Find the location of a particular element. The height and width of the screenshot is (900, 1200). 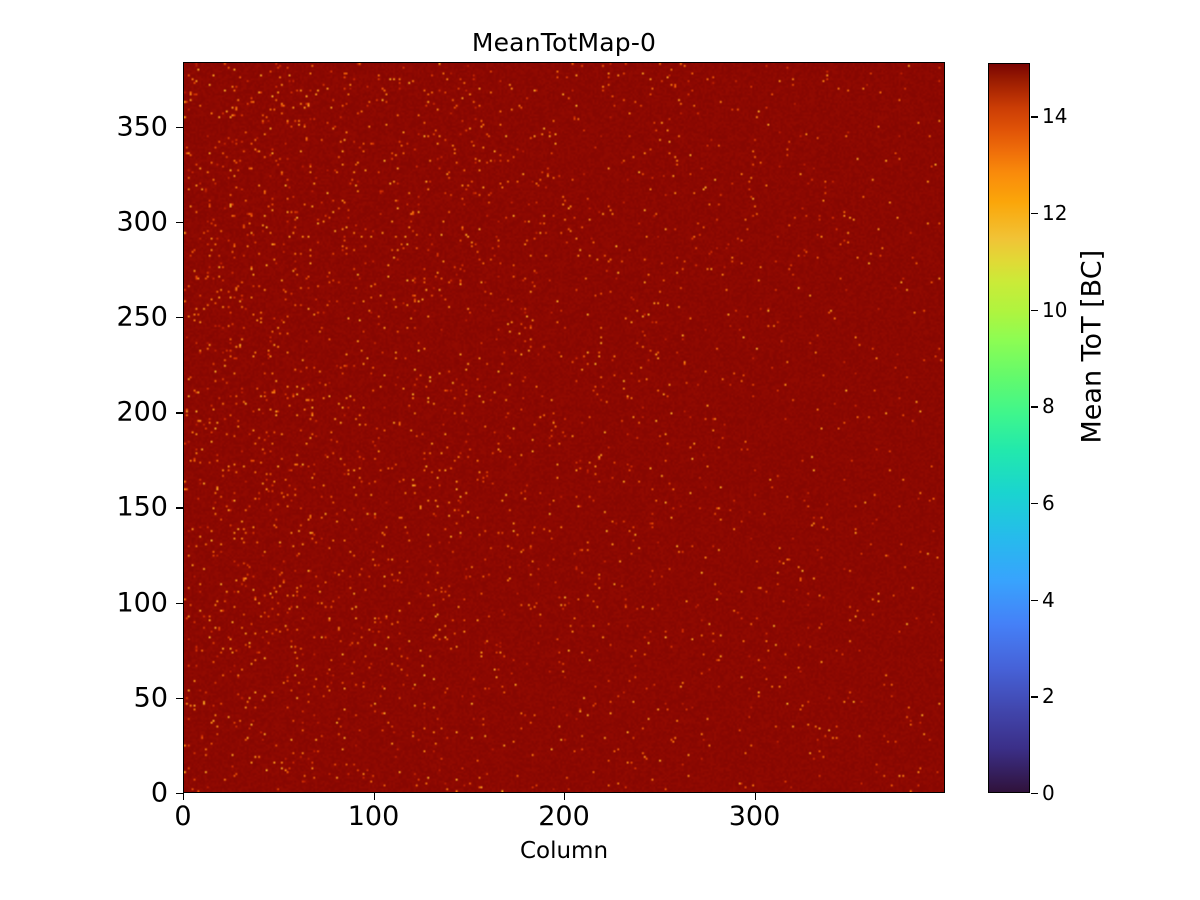

colorbar-tick-label: 12 is located at coordinates (1055, 212).